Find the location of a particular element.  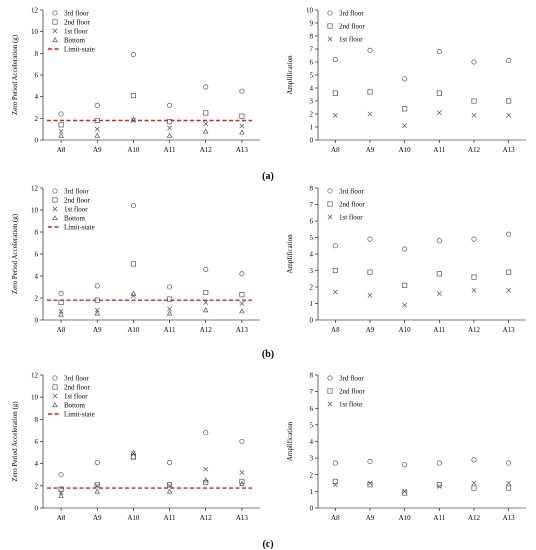

legend-label: 3rd floor is located at coordinates (76, 379).